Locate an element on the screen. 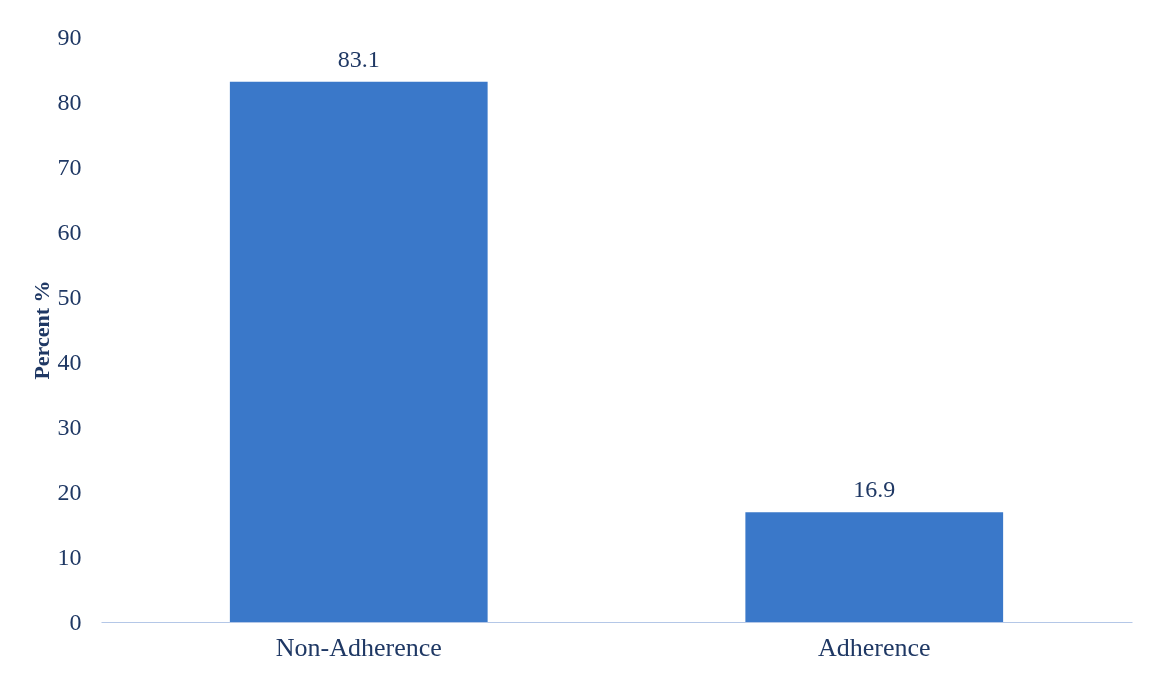  x-tick-label: Adherence is located at coordinates (874, 647).